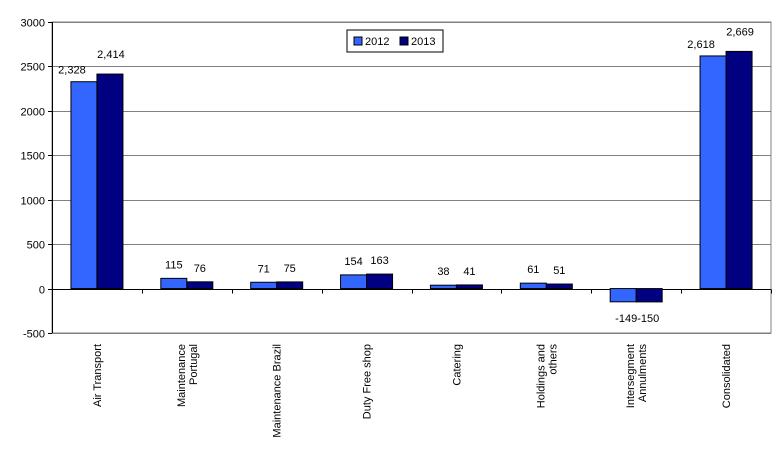 This screenshot has width=779, height=456. I want to click on category-label: Intersegment, so click(631, 376).